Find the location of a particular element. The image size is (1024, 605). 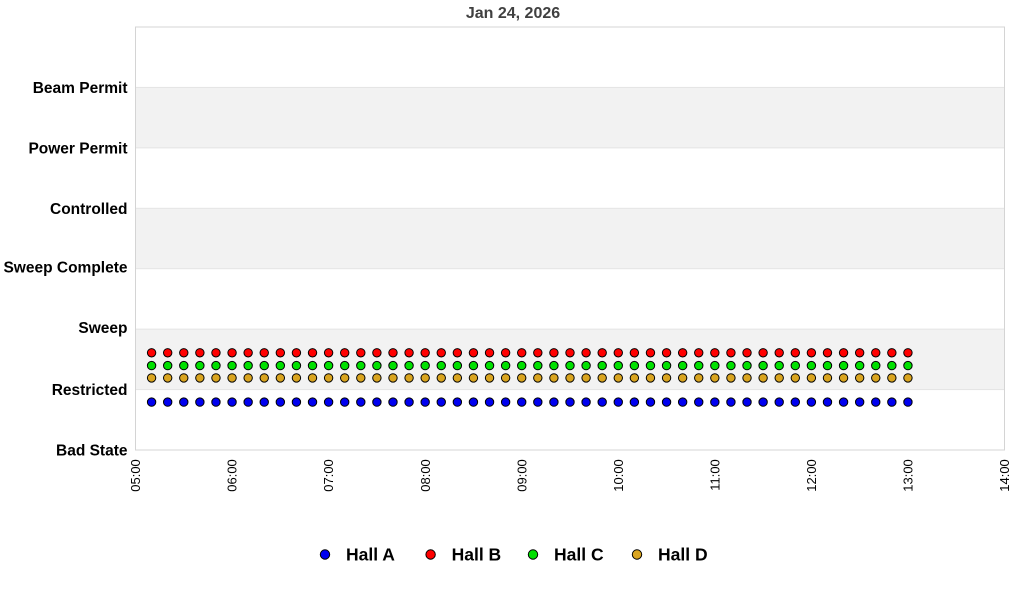

svg-text: Beam Permit is located at coordinates (80, 88).